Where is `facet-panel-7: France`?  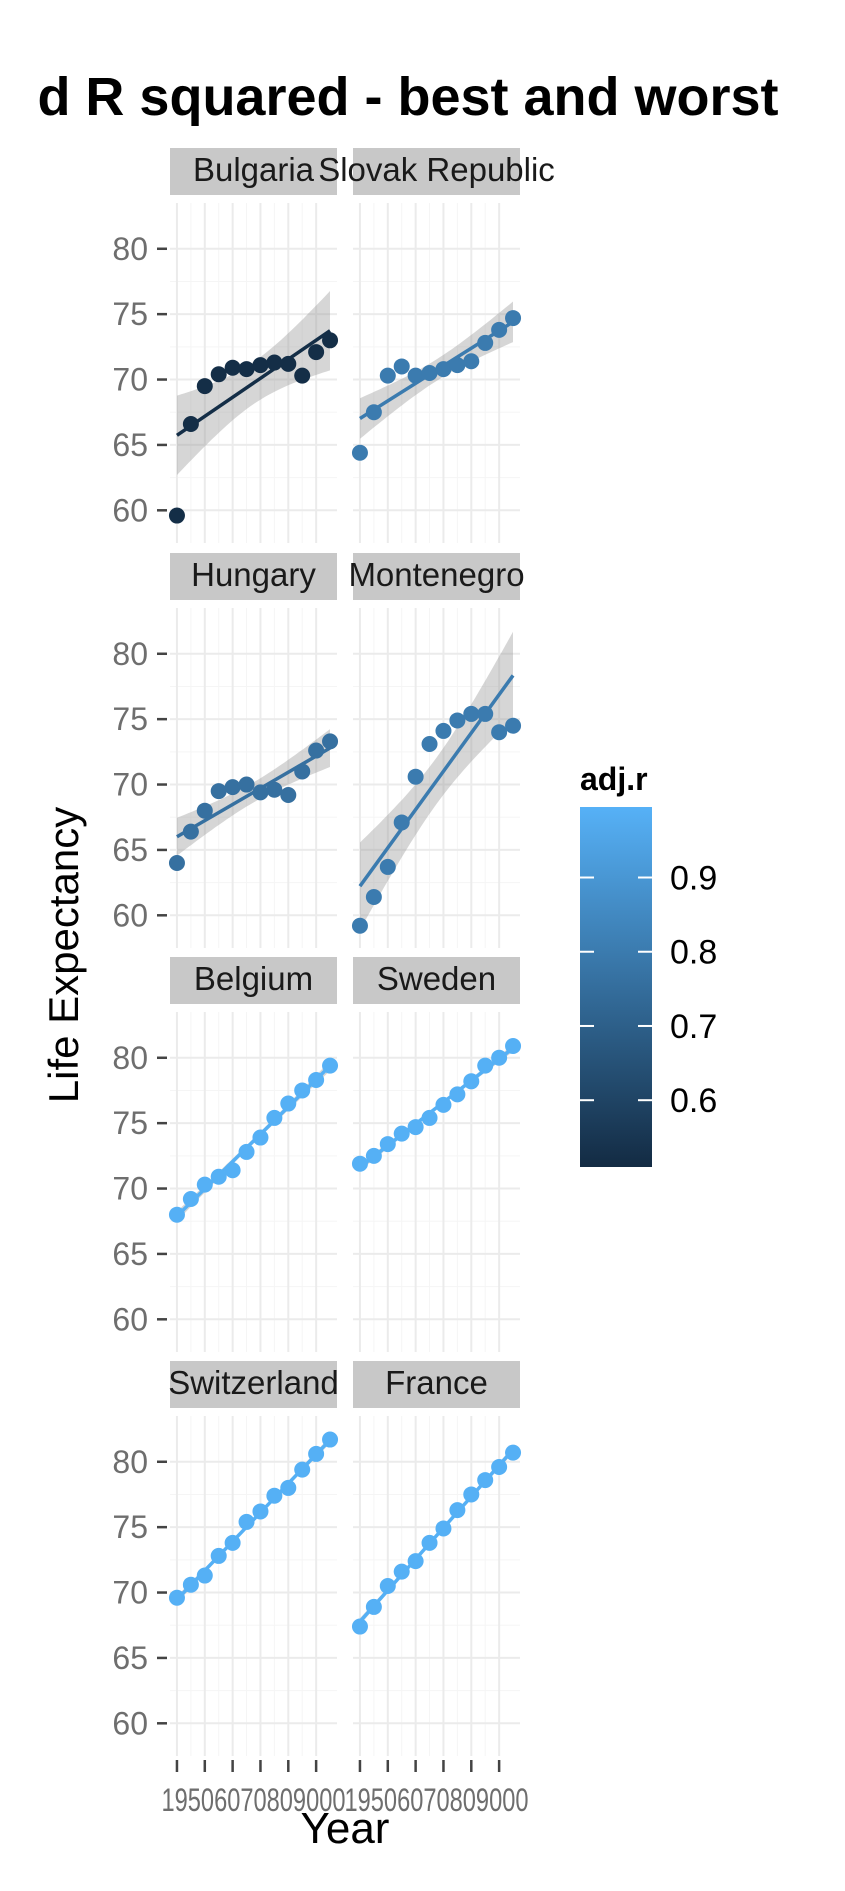
facet-panel-7: France is located at coordinates (436, 1558).